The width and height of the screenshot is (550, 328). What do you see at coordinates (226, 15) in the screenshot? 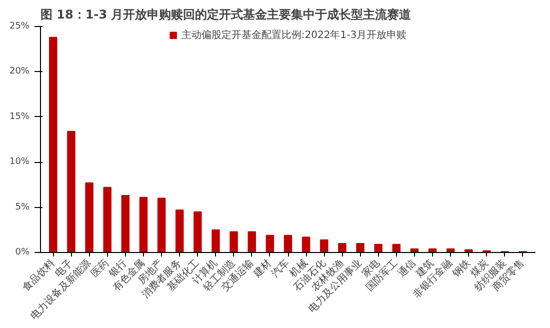
I see `chart-title: 图 18：1-3 月开放申购赎回的定开式基金主要集中于成长型主流赛道` at bounding box center [226, 15].